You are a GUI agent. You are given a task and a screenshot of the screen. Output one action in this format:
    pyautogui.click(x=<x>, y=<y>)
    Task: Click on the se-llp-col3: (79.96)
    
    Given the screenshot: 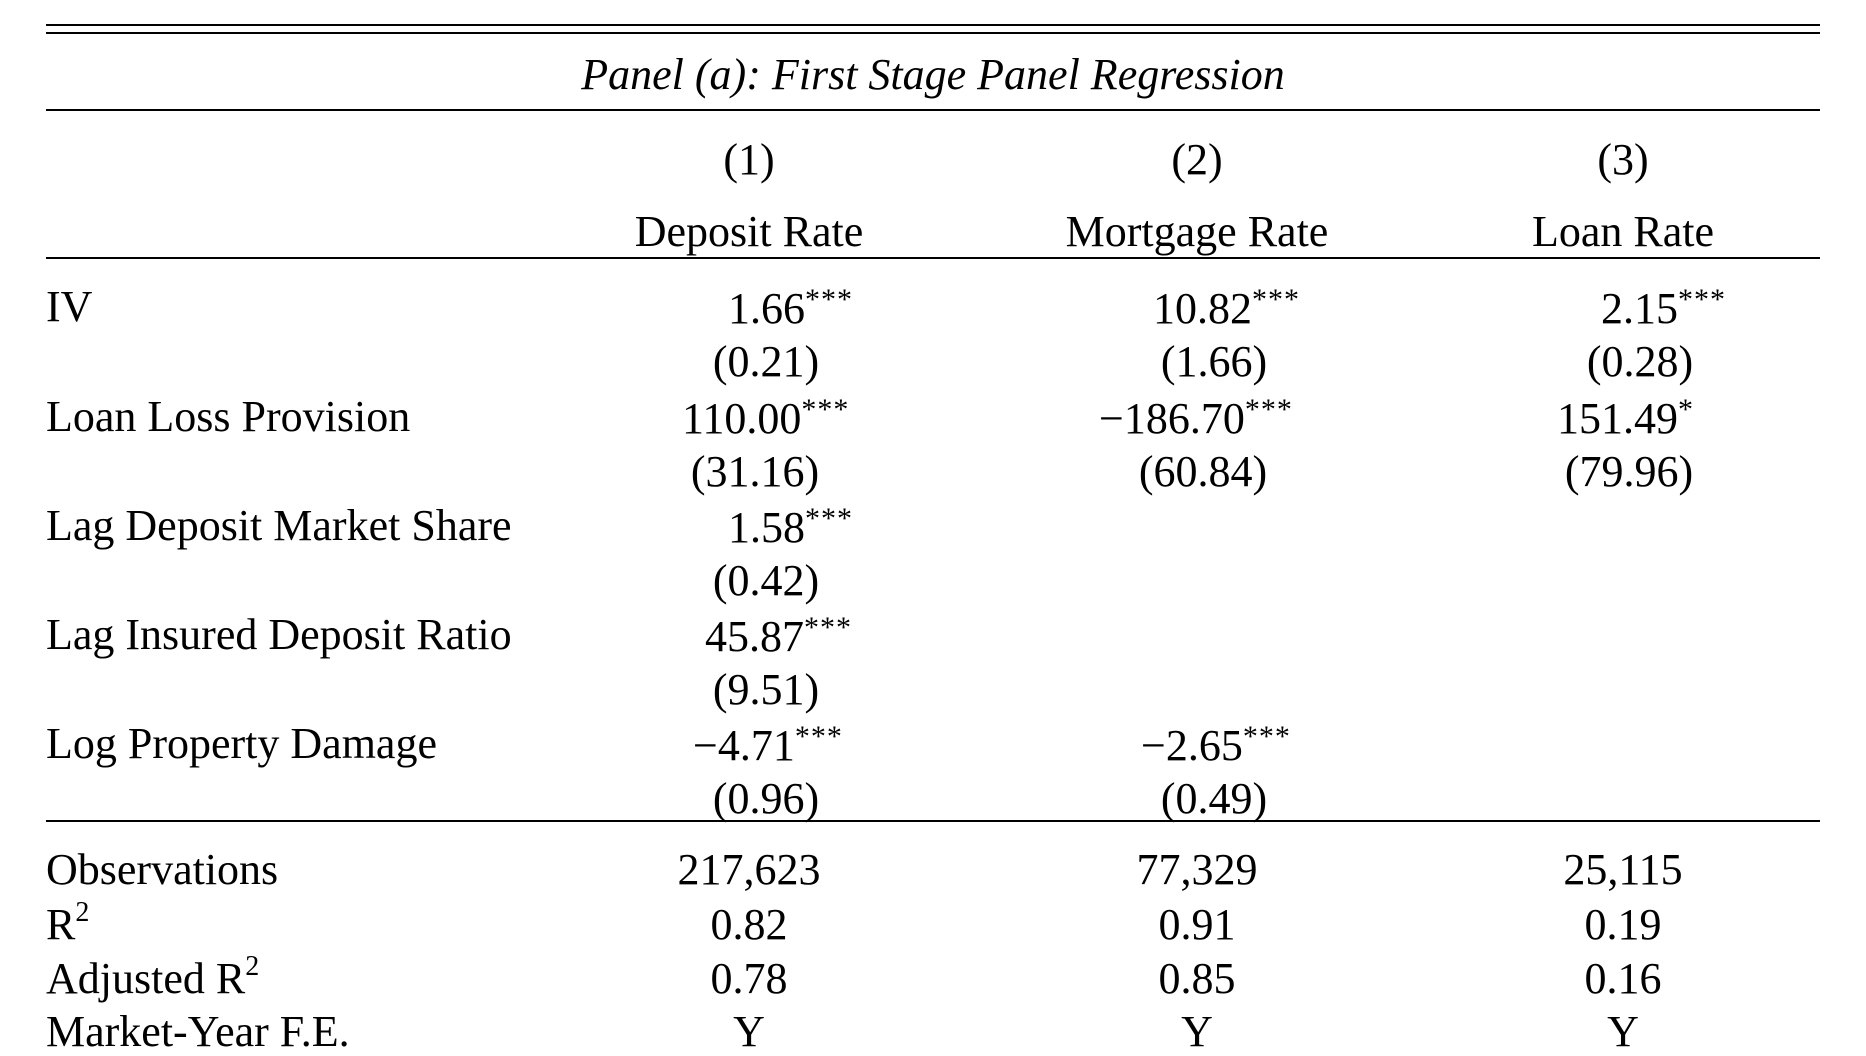 What is the action you would take?
    pyautogui.click(x=1629, y=471)
    